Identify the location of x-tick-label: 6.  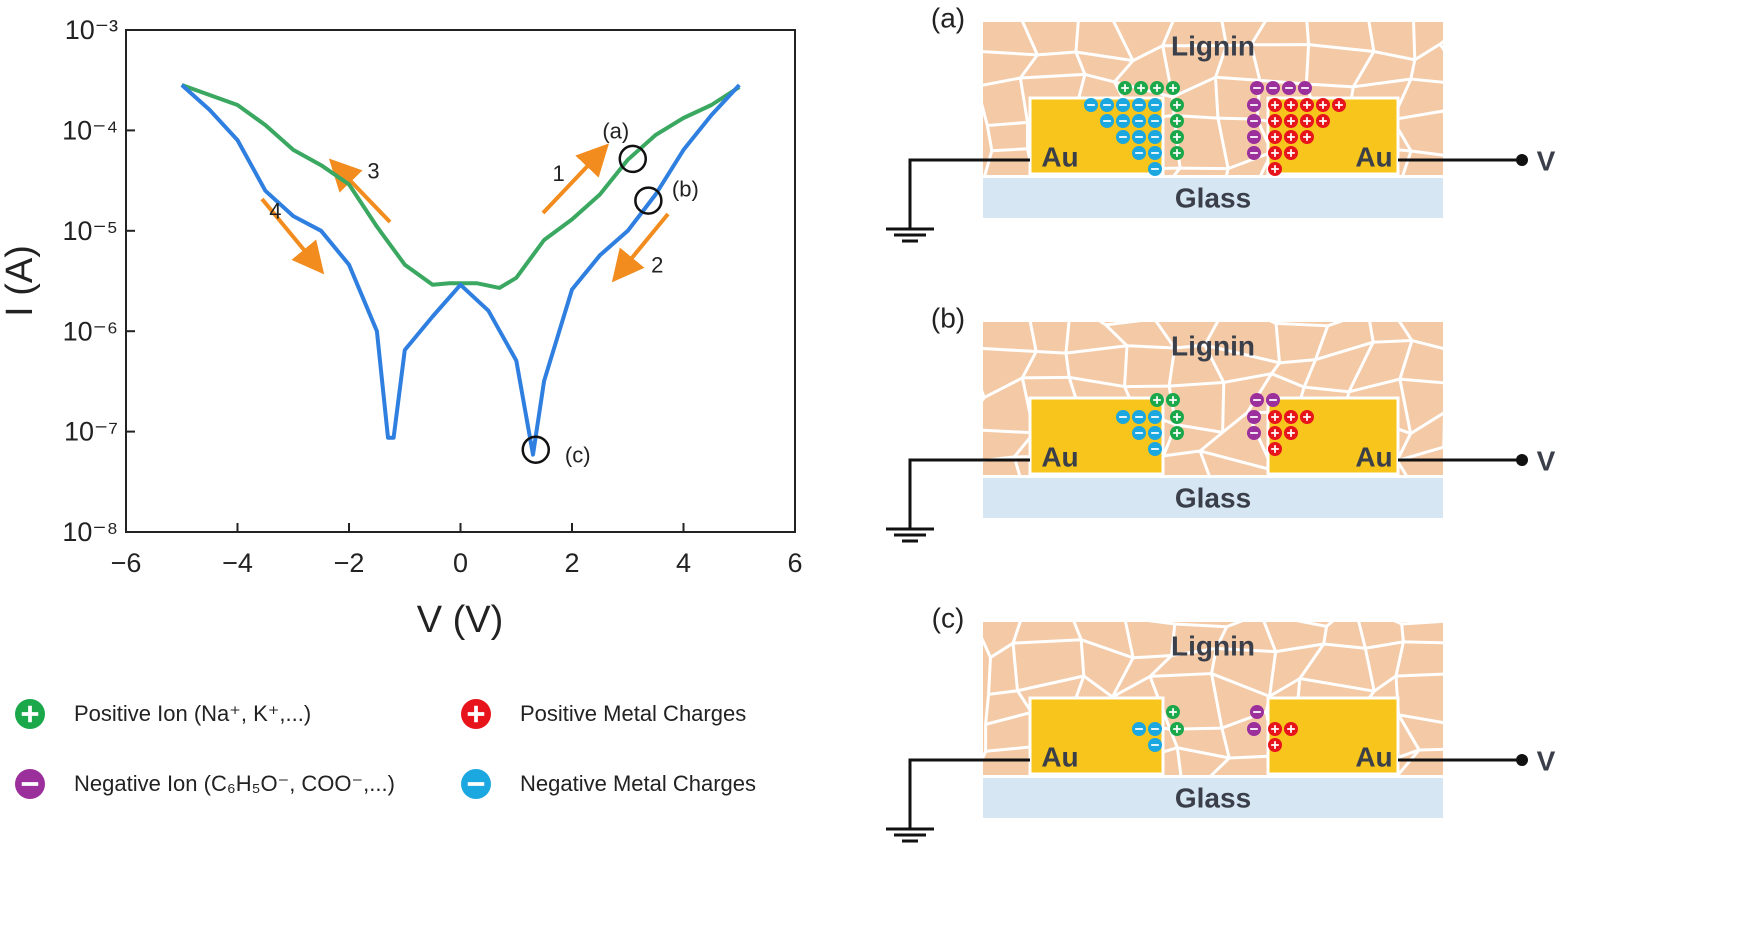
(794, 563).